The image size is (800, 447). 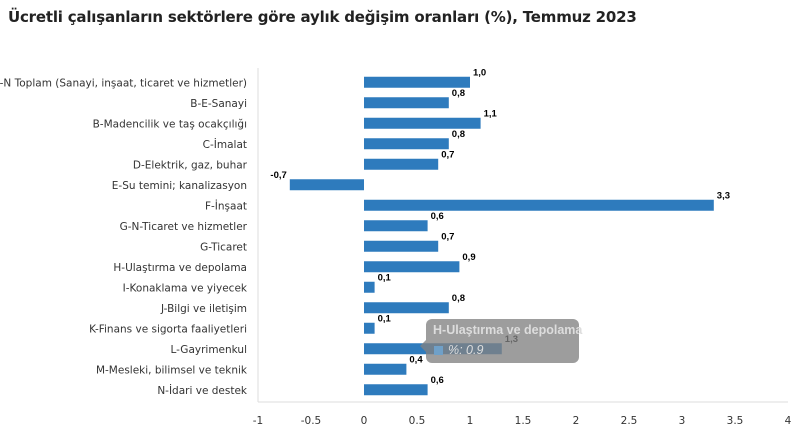 What do you see at coordinates (258, 421) in the screenshot?
I see `x-tick-label: -1` at bounding box center [258, 421].